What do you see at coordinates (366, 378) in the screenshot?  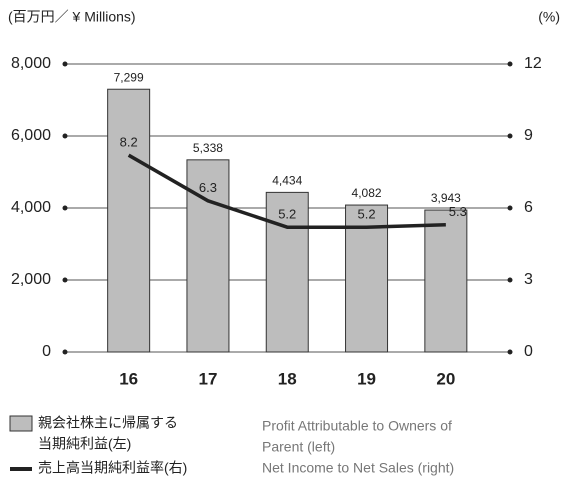 I see `x-tick-label: 19` at bounding box center [366, 378].